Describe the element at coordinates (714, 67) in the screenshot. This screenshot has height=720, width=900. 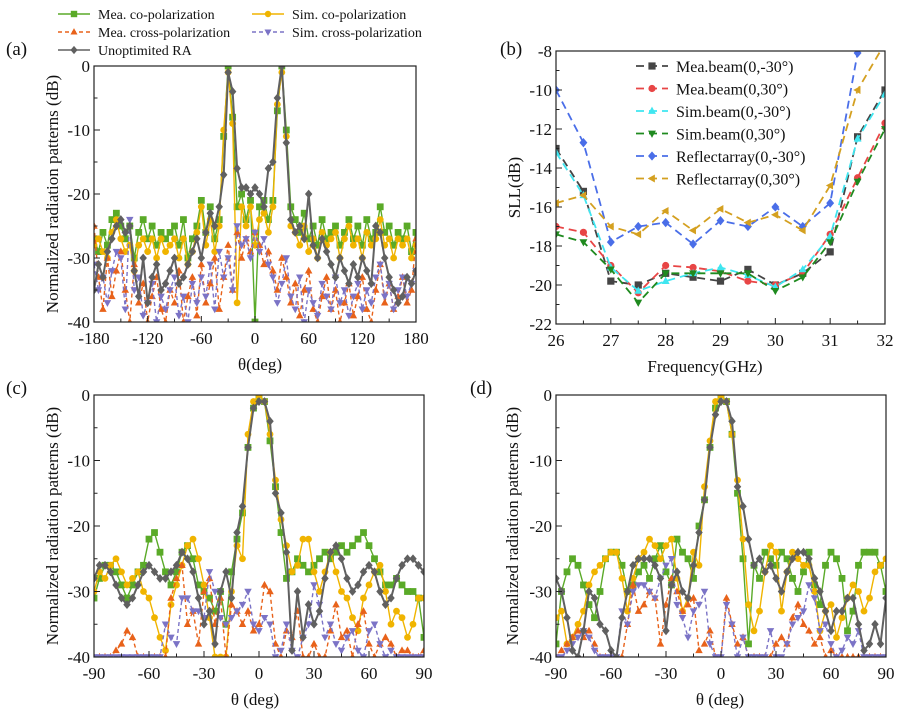
I see `legend-item: Mea.beam(0,-30°)` at that location.